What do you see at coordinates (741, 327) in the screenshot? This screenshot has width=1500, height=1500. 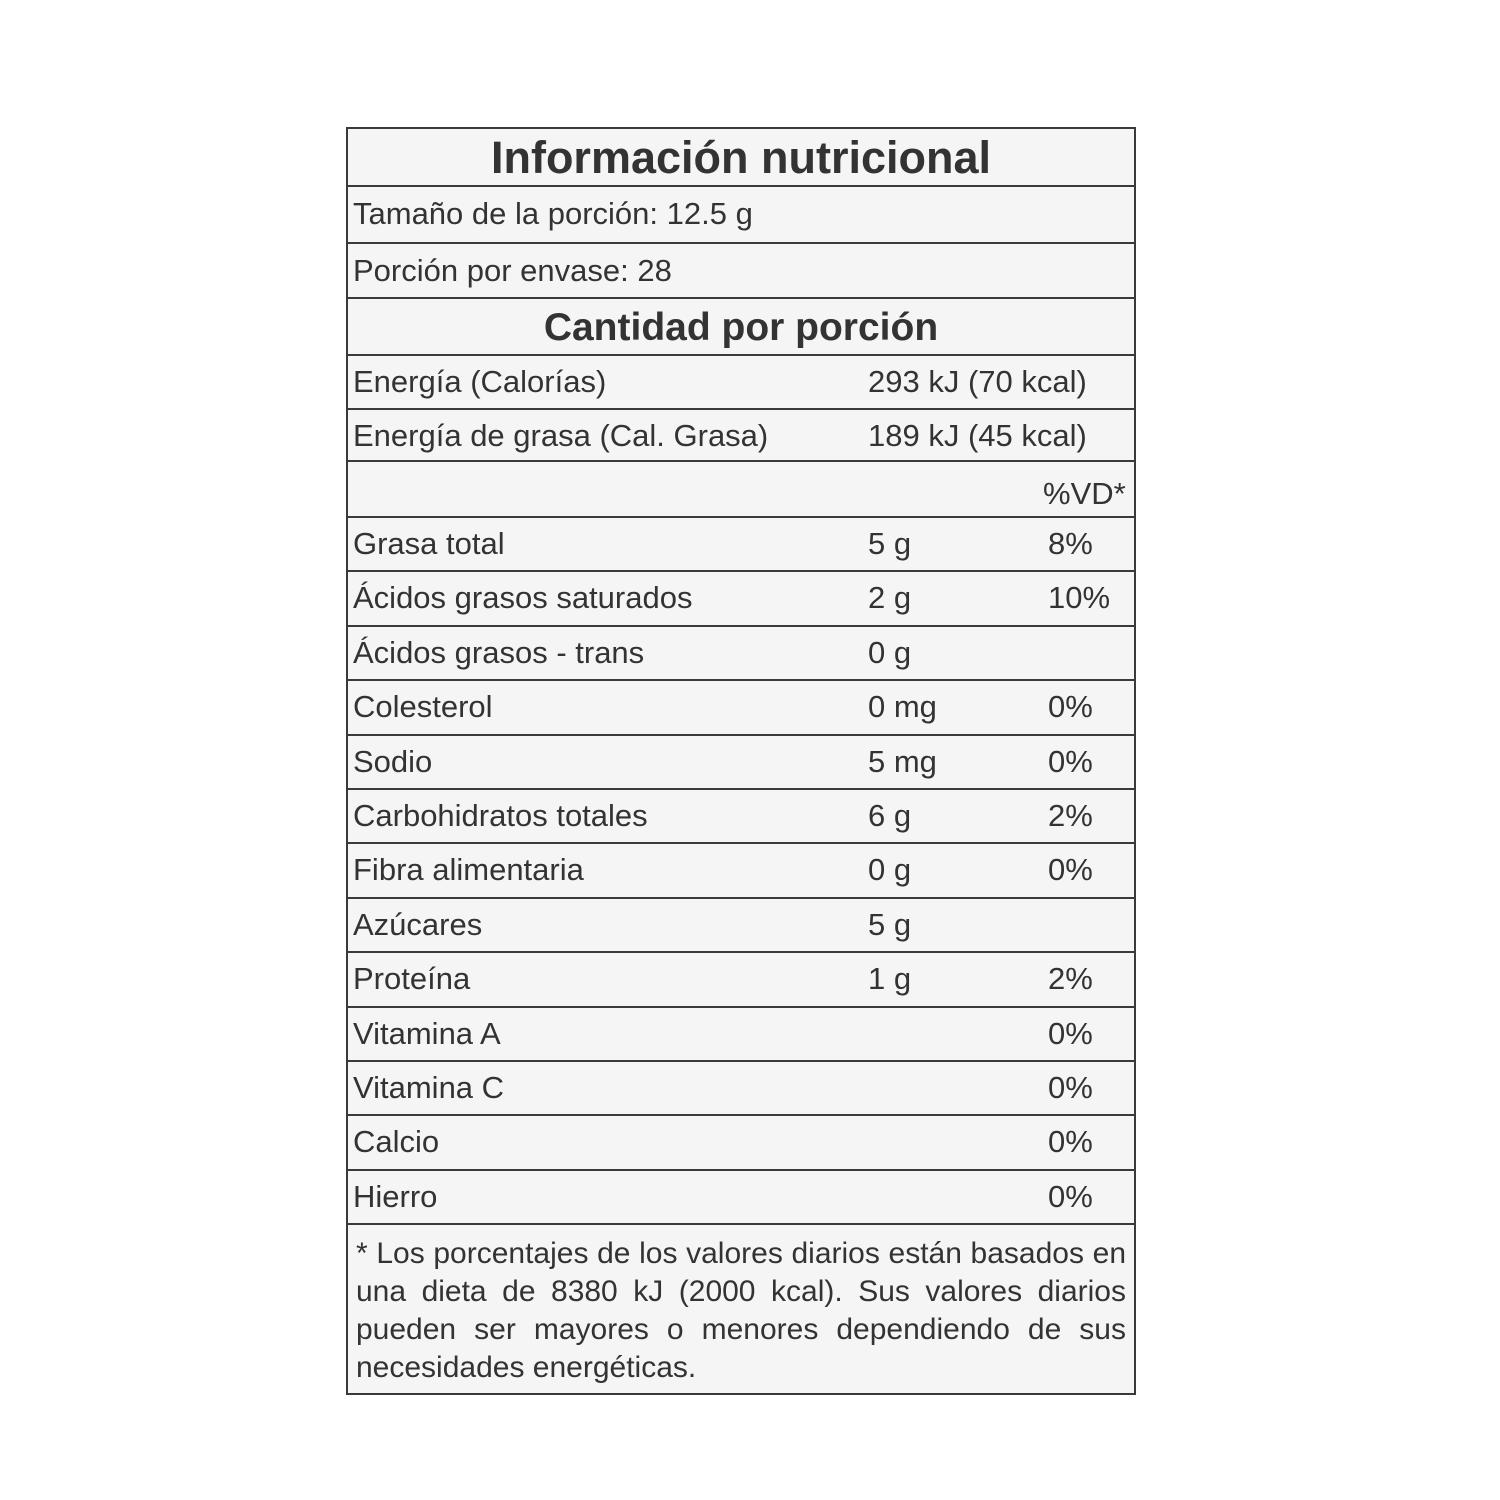 I see `amount-per-serving-heading: Cantidad por porción` at bounding box center [741, 327].